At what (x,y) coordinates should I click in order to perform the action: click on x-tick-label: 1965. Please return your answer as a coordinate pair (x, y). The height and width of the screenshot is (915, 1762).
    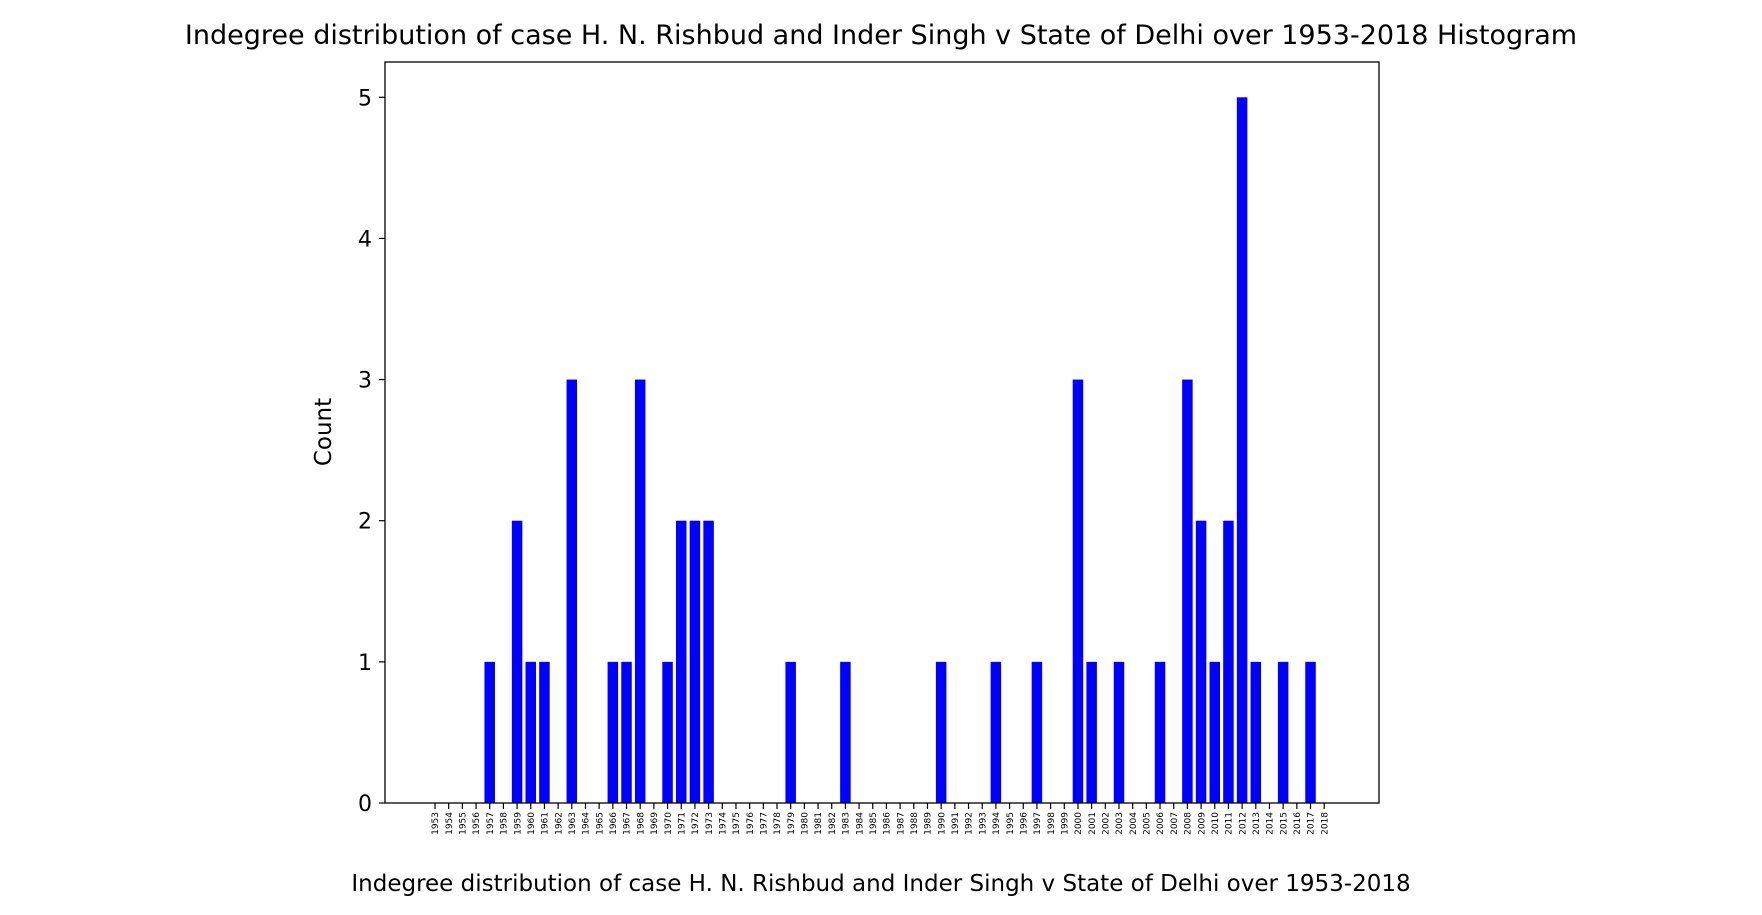
    Looking at the image, I should click on (600, 823).